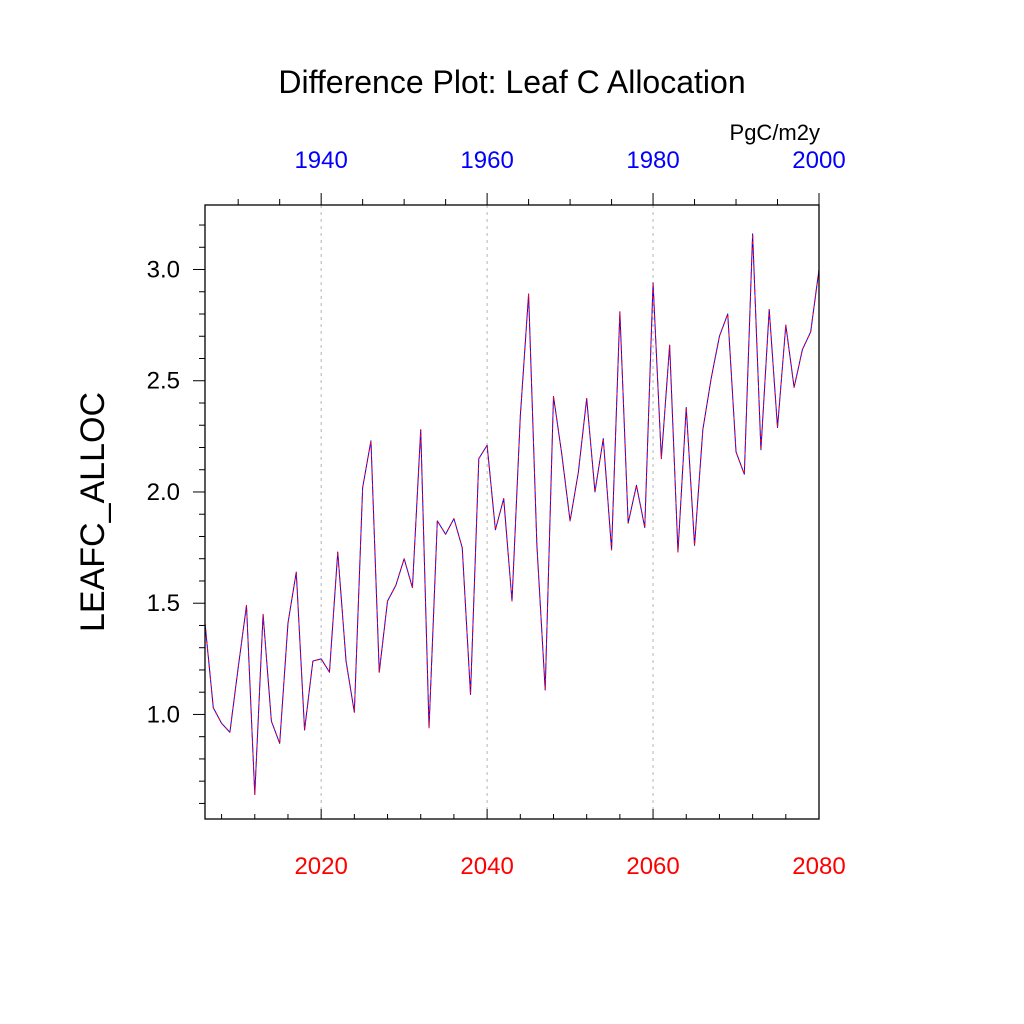 This screenshot has height=1024, width=1024. I want to click on y-tick-label: 2.5, so click(163, 381).